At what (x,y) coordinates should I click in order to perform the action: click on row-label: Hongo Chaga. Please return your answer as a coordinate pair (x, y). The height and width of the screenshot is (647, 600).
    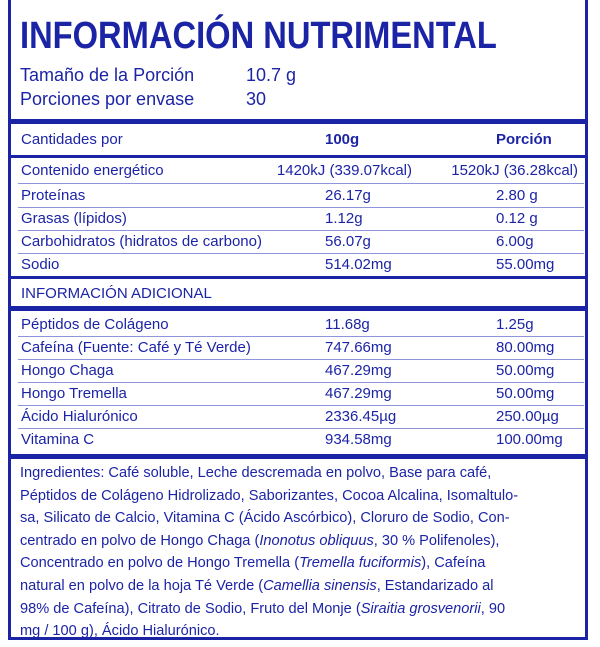
    Looking at the image, I should click on (67, 370).